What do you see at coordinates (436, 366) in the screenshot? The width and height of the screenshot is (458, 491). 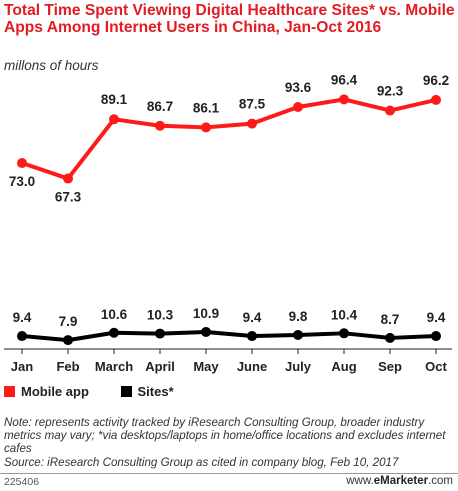 I see `x-tick-label: Oct` at bounding box center [436, 366].